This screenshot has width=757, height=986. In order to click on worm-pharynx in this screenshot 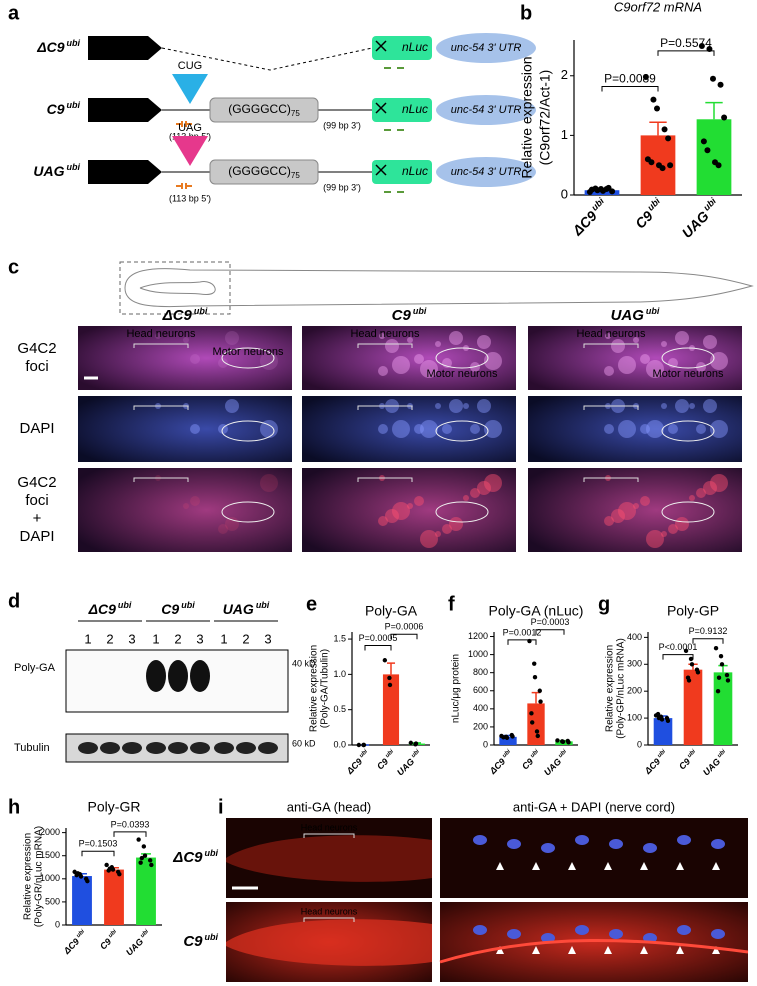, I will do `click(177, 288)`.